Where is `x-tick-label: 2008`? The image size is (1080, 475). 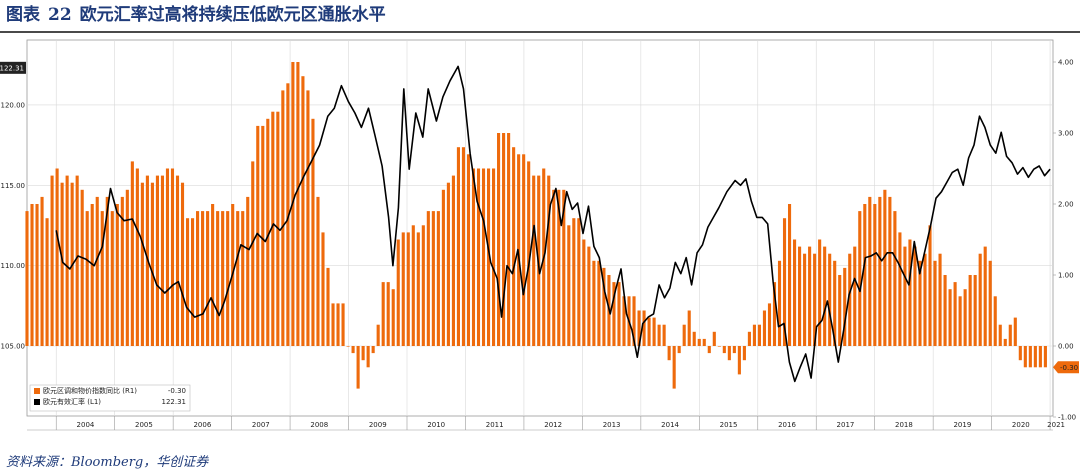
x-tick-label: 2008 is located at coordinates (319, 425).